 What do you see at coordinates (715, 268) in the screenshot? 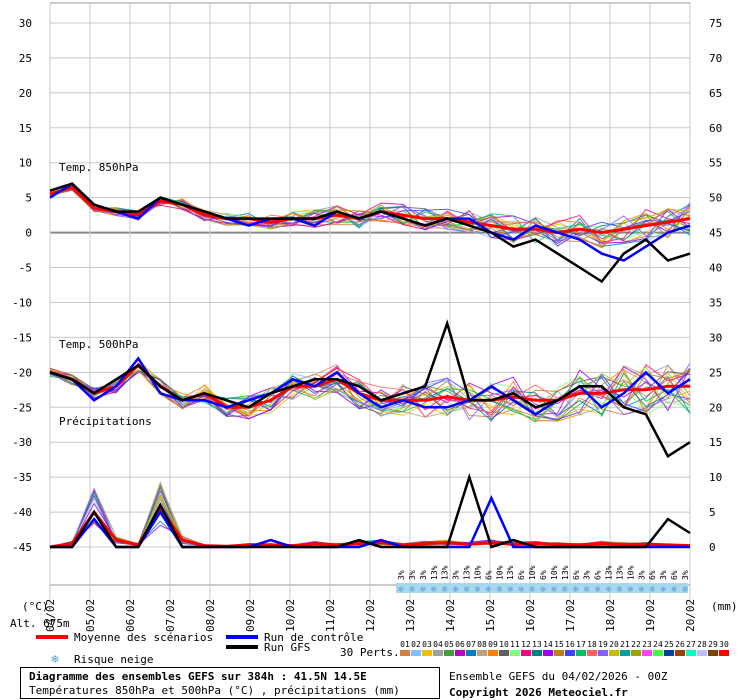
I see `right-tick-label: 40` at bounding box center [715, 268].